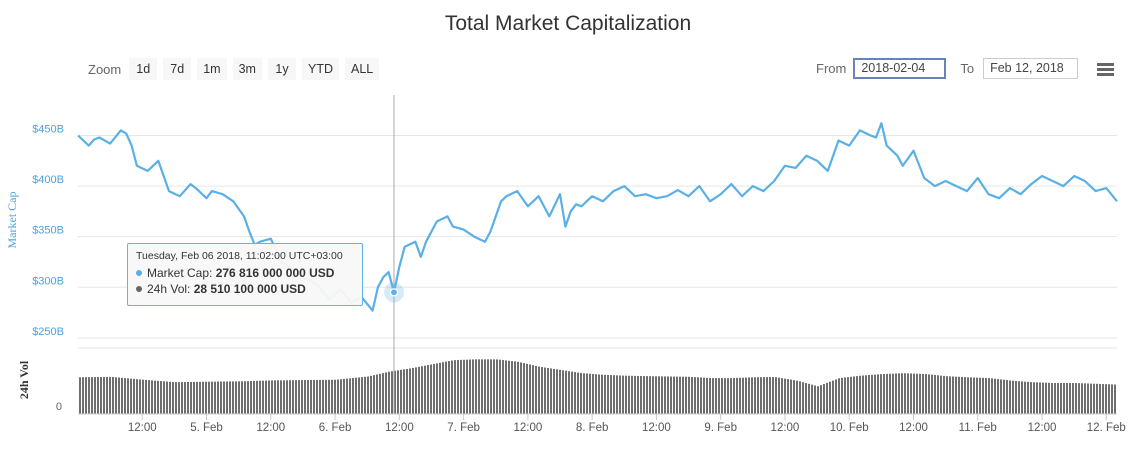  I want to click on zoom-bar: Zoom 1d 7d 1m 3m 1y YTD ALL, so click(234, 69).